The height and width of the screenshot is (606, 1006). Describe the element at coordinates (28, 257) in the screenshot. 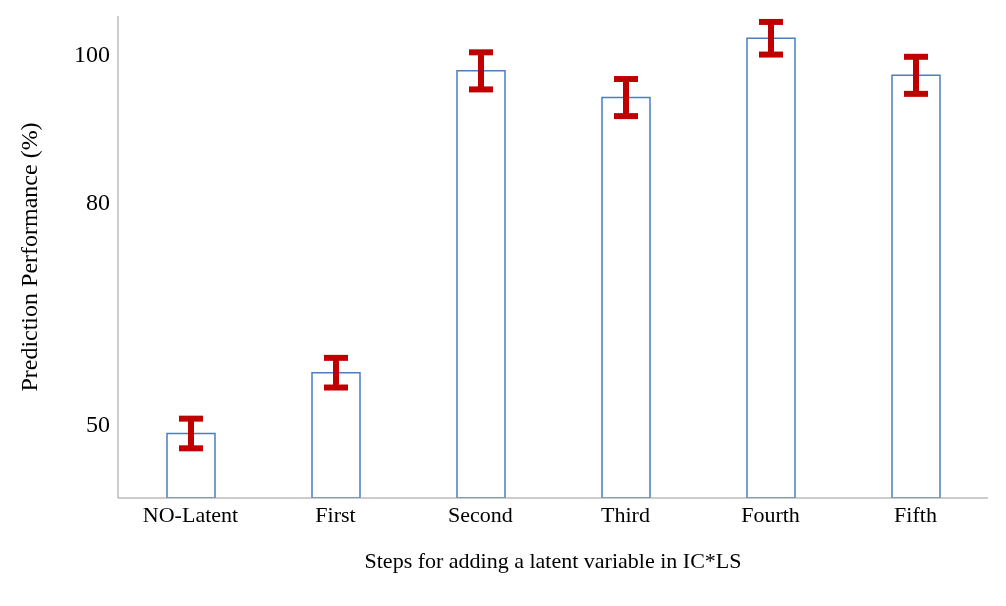

I see `y-axis-title: Prediction Performance (%)` at that location.